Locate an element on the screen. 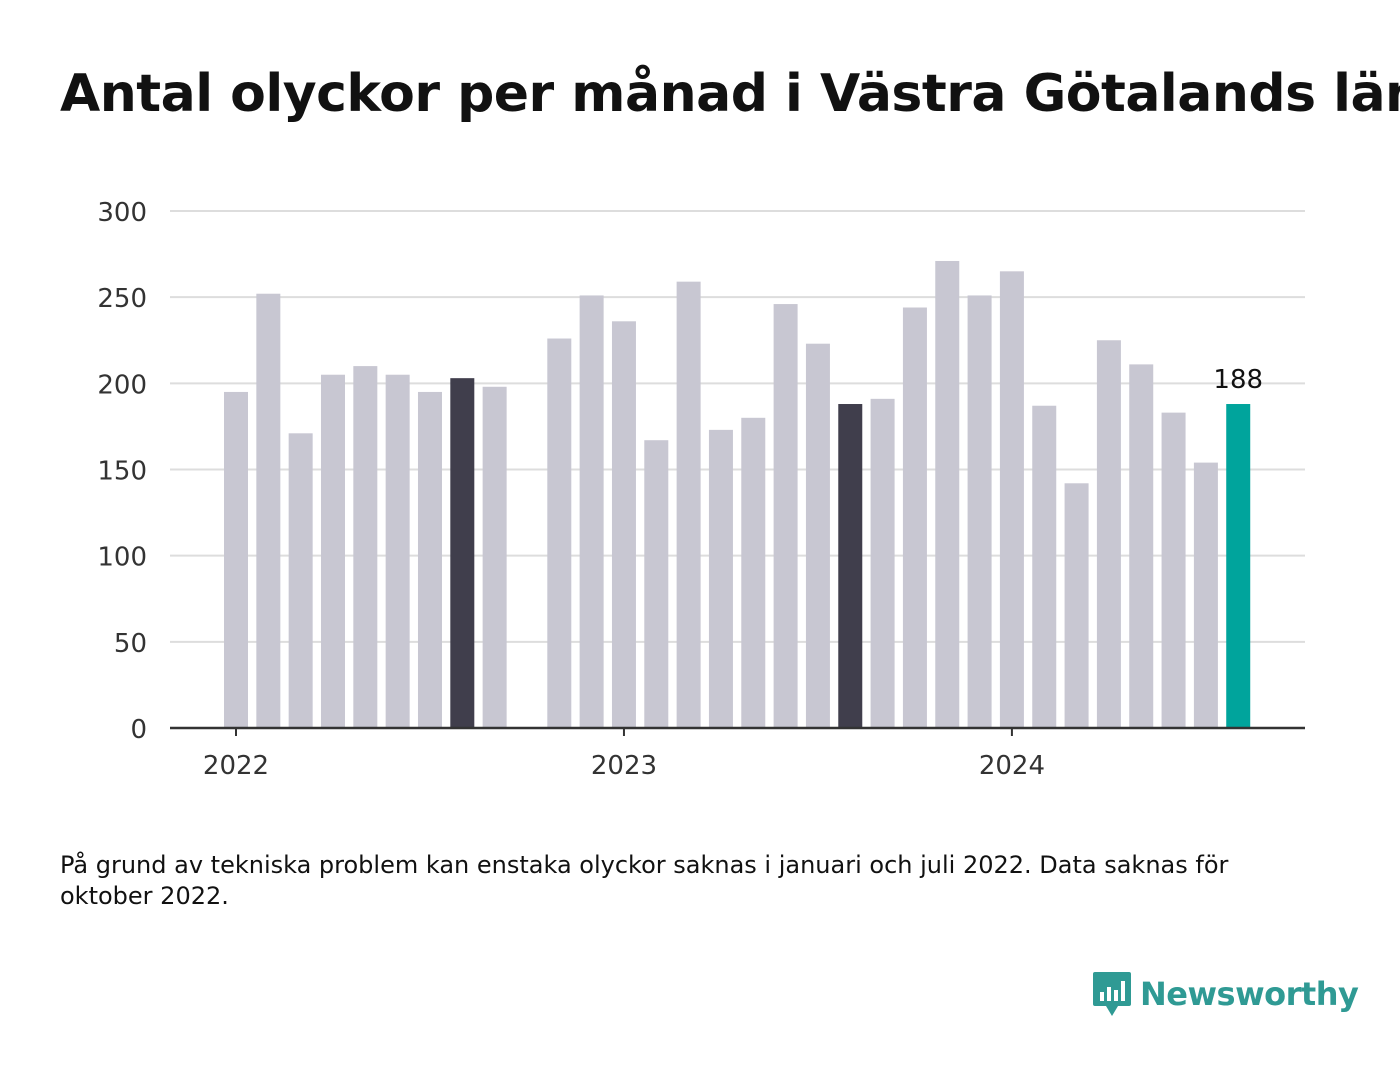 Image resolution: width=1400 pixels, height=1080 pixels. y-tick-label: 250 is located at coordinates (122, 299).